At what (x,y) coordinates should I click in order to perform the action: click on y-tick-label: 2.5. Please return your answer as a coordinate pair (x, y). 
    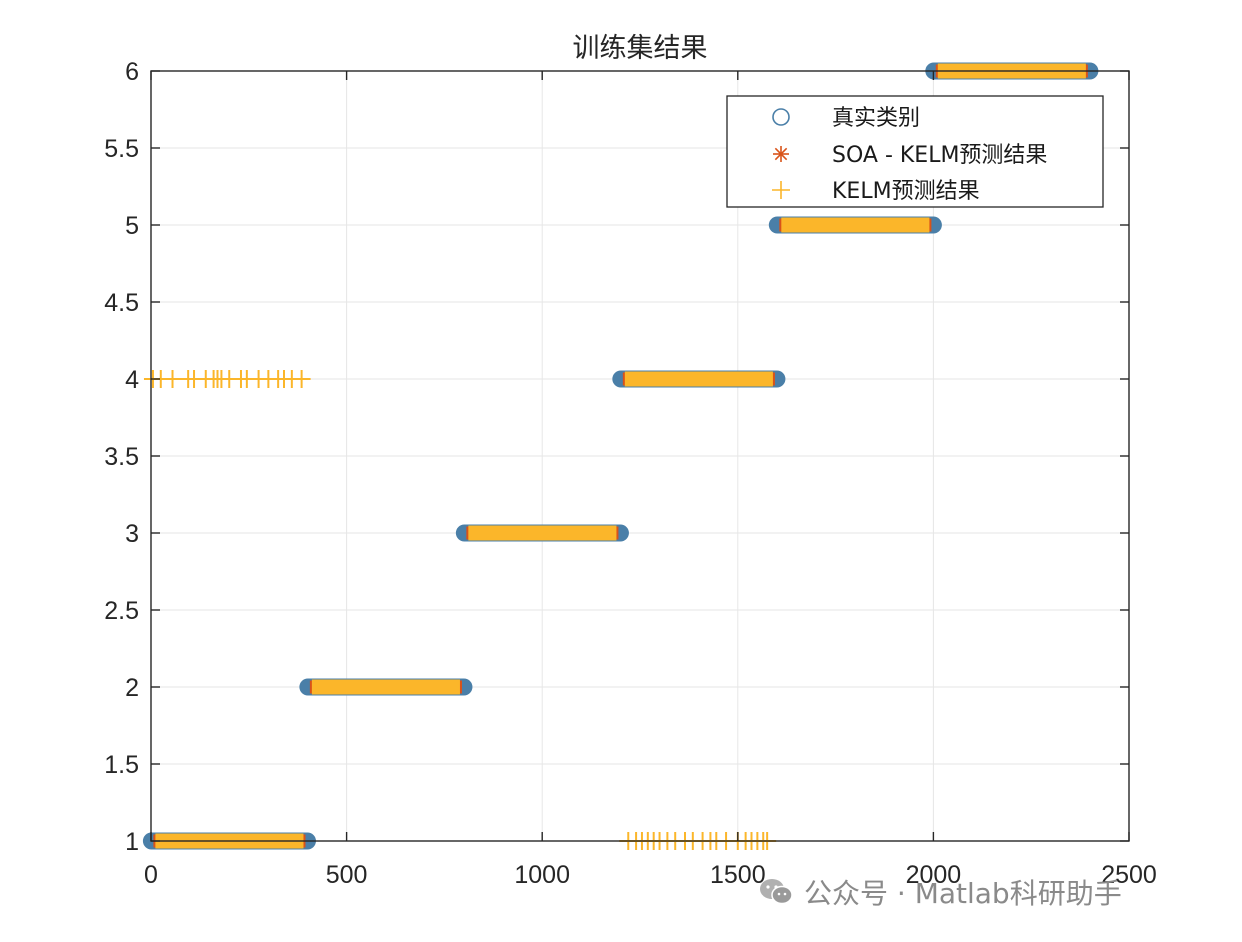
    Looking at the image, I should click on (121, 611).